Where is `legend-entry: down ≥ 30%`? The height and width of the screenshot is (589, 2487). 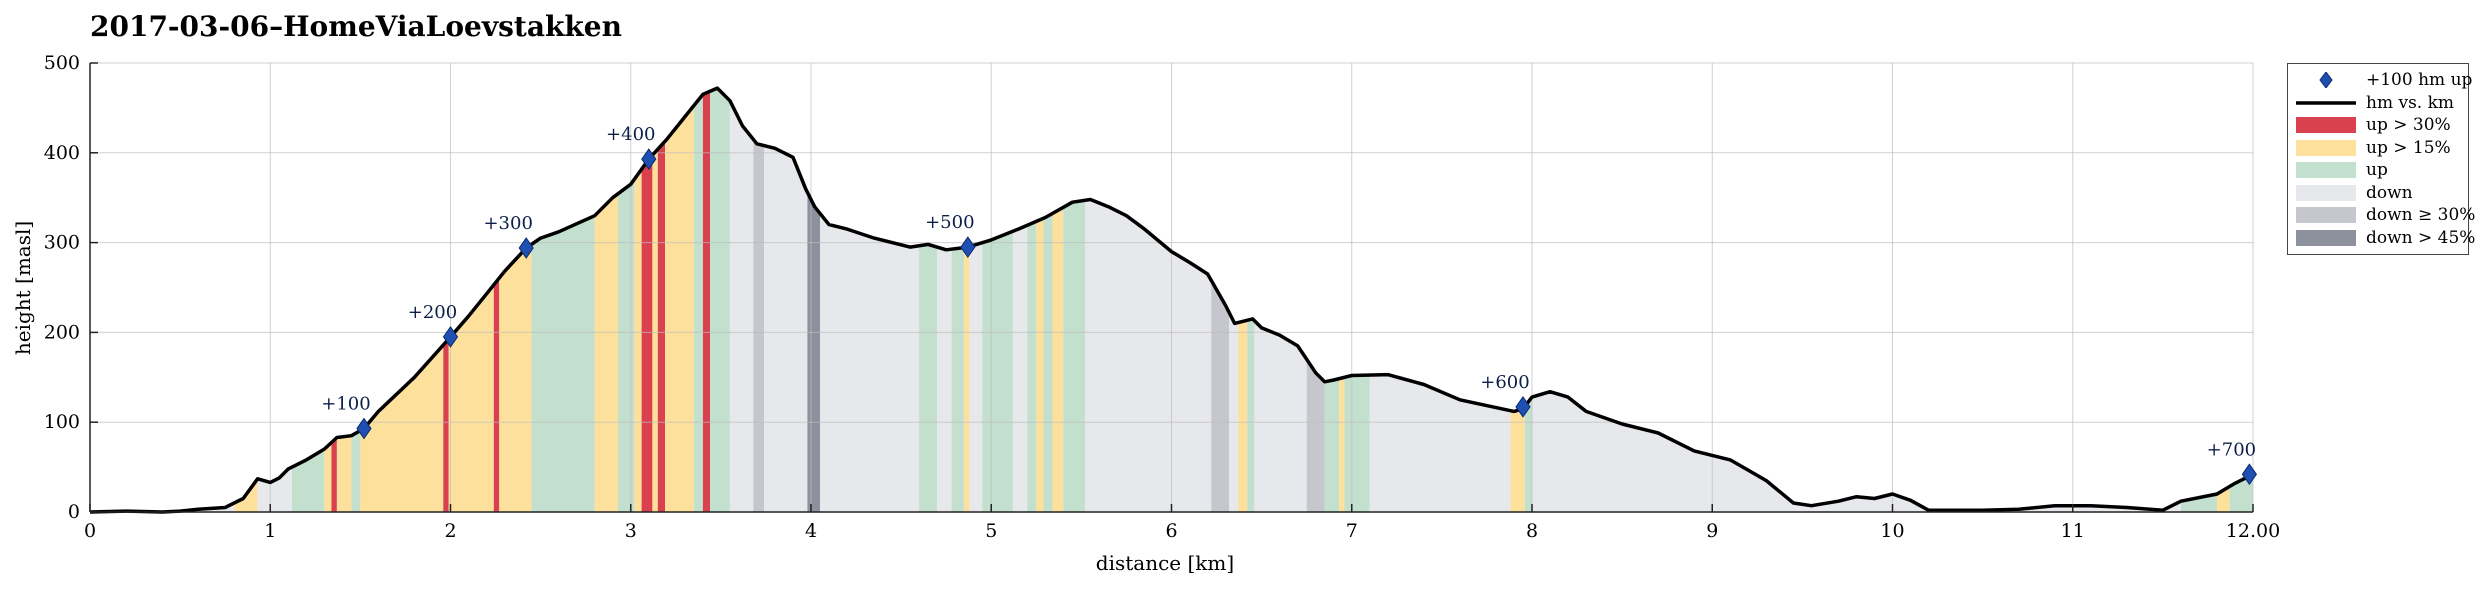
legend-entry: down ≥ 30% is located at coordinates (2381, 215).